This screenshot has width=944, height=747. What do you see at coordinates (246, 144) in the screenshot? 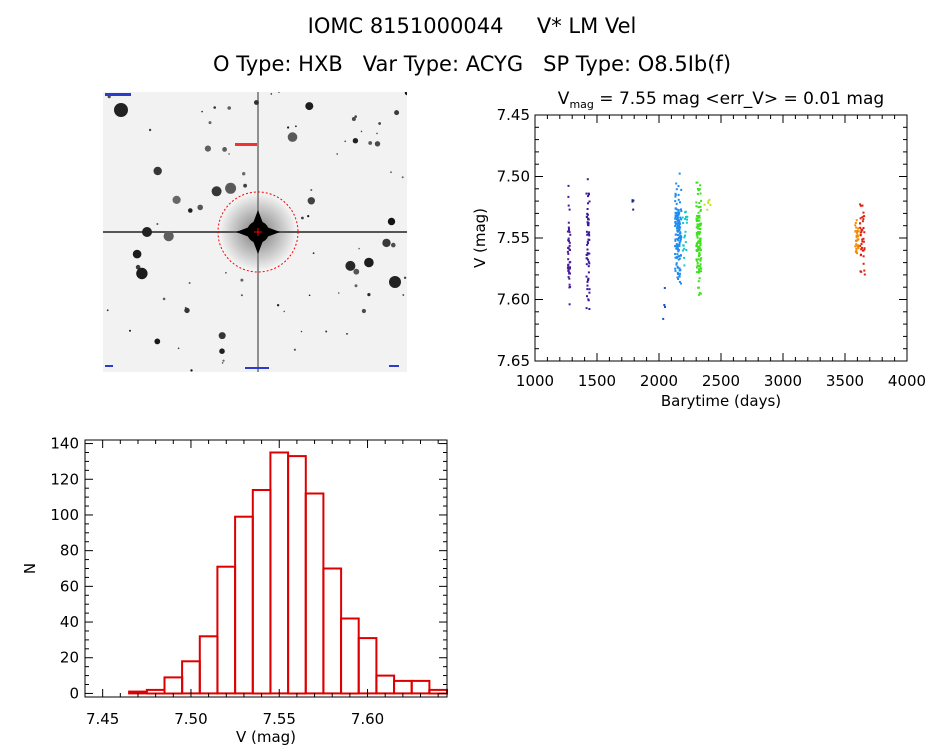
I see `finder-marker-red` at bounding box center [246, 144].